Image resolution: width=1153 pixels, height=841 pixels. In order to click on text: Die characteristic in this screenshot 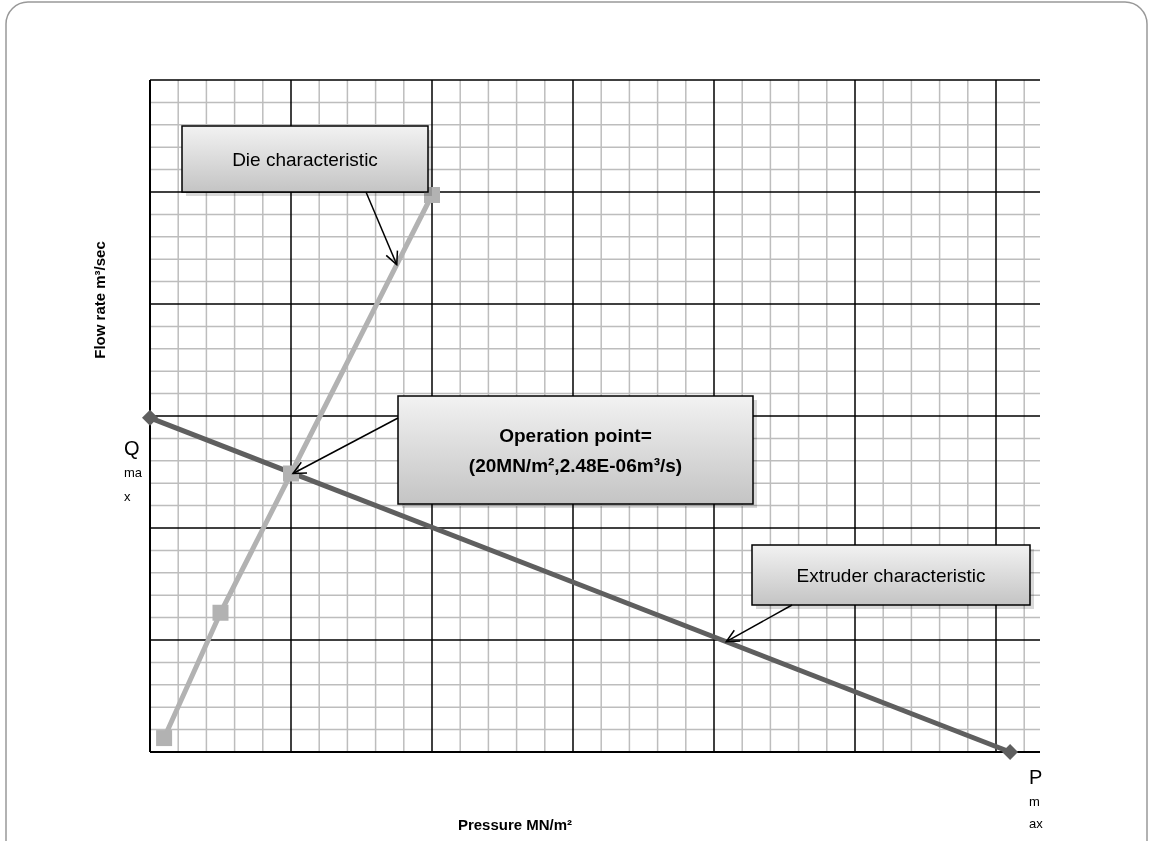, I will do `click(305, 159)`.